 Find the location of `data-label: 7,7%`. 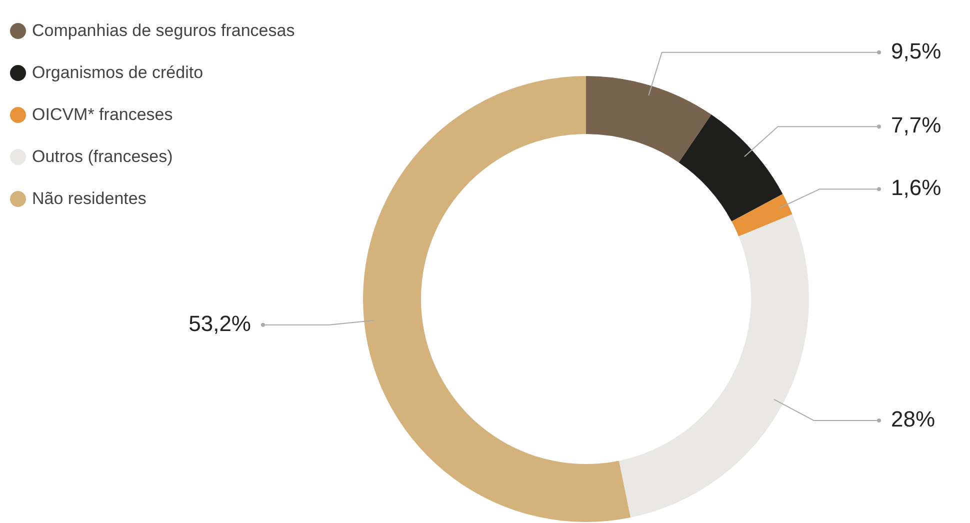

data-label: 7,7% is located at coordinates (916, 125).